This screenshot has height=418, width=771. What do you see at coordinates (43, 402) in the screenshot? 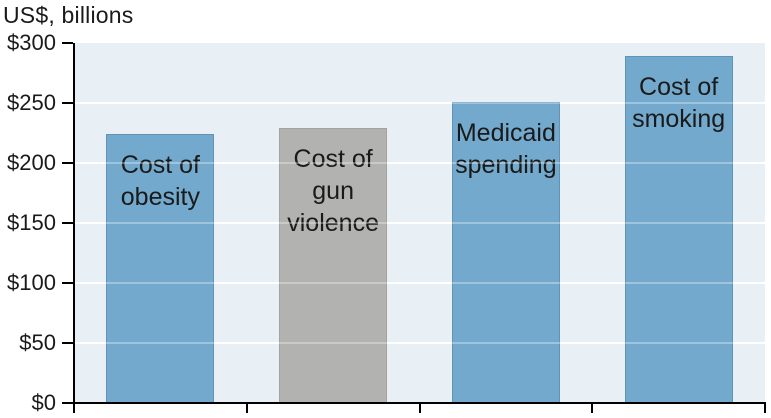
I see `y-tick-label: $0` at bounding box center [43, 402].